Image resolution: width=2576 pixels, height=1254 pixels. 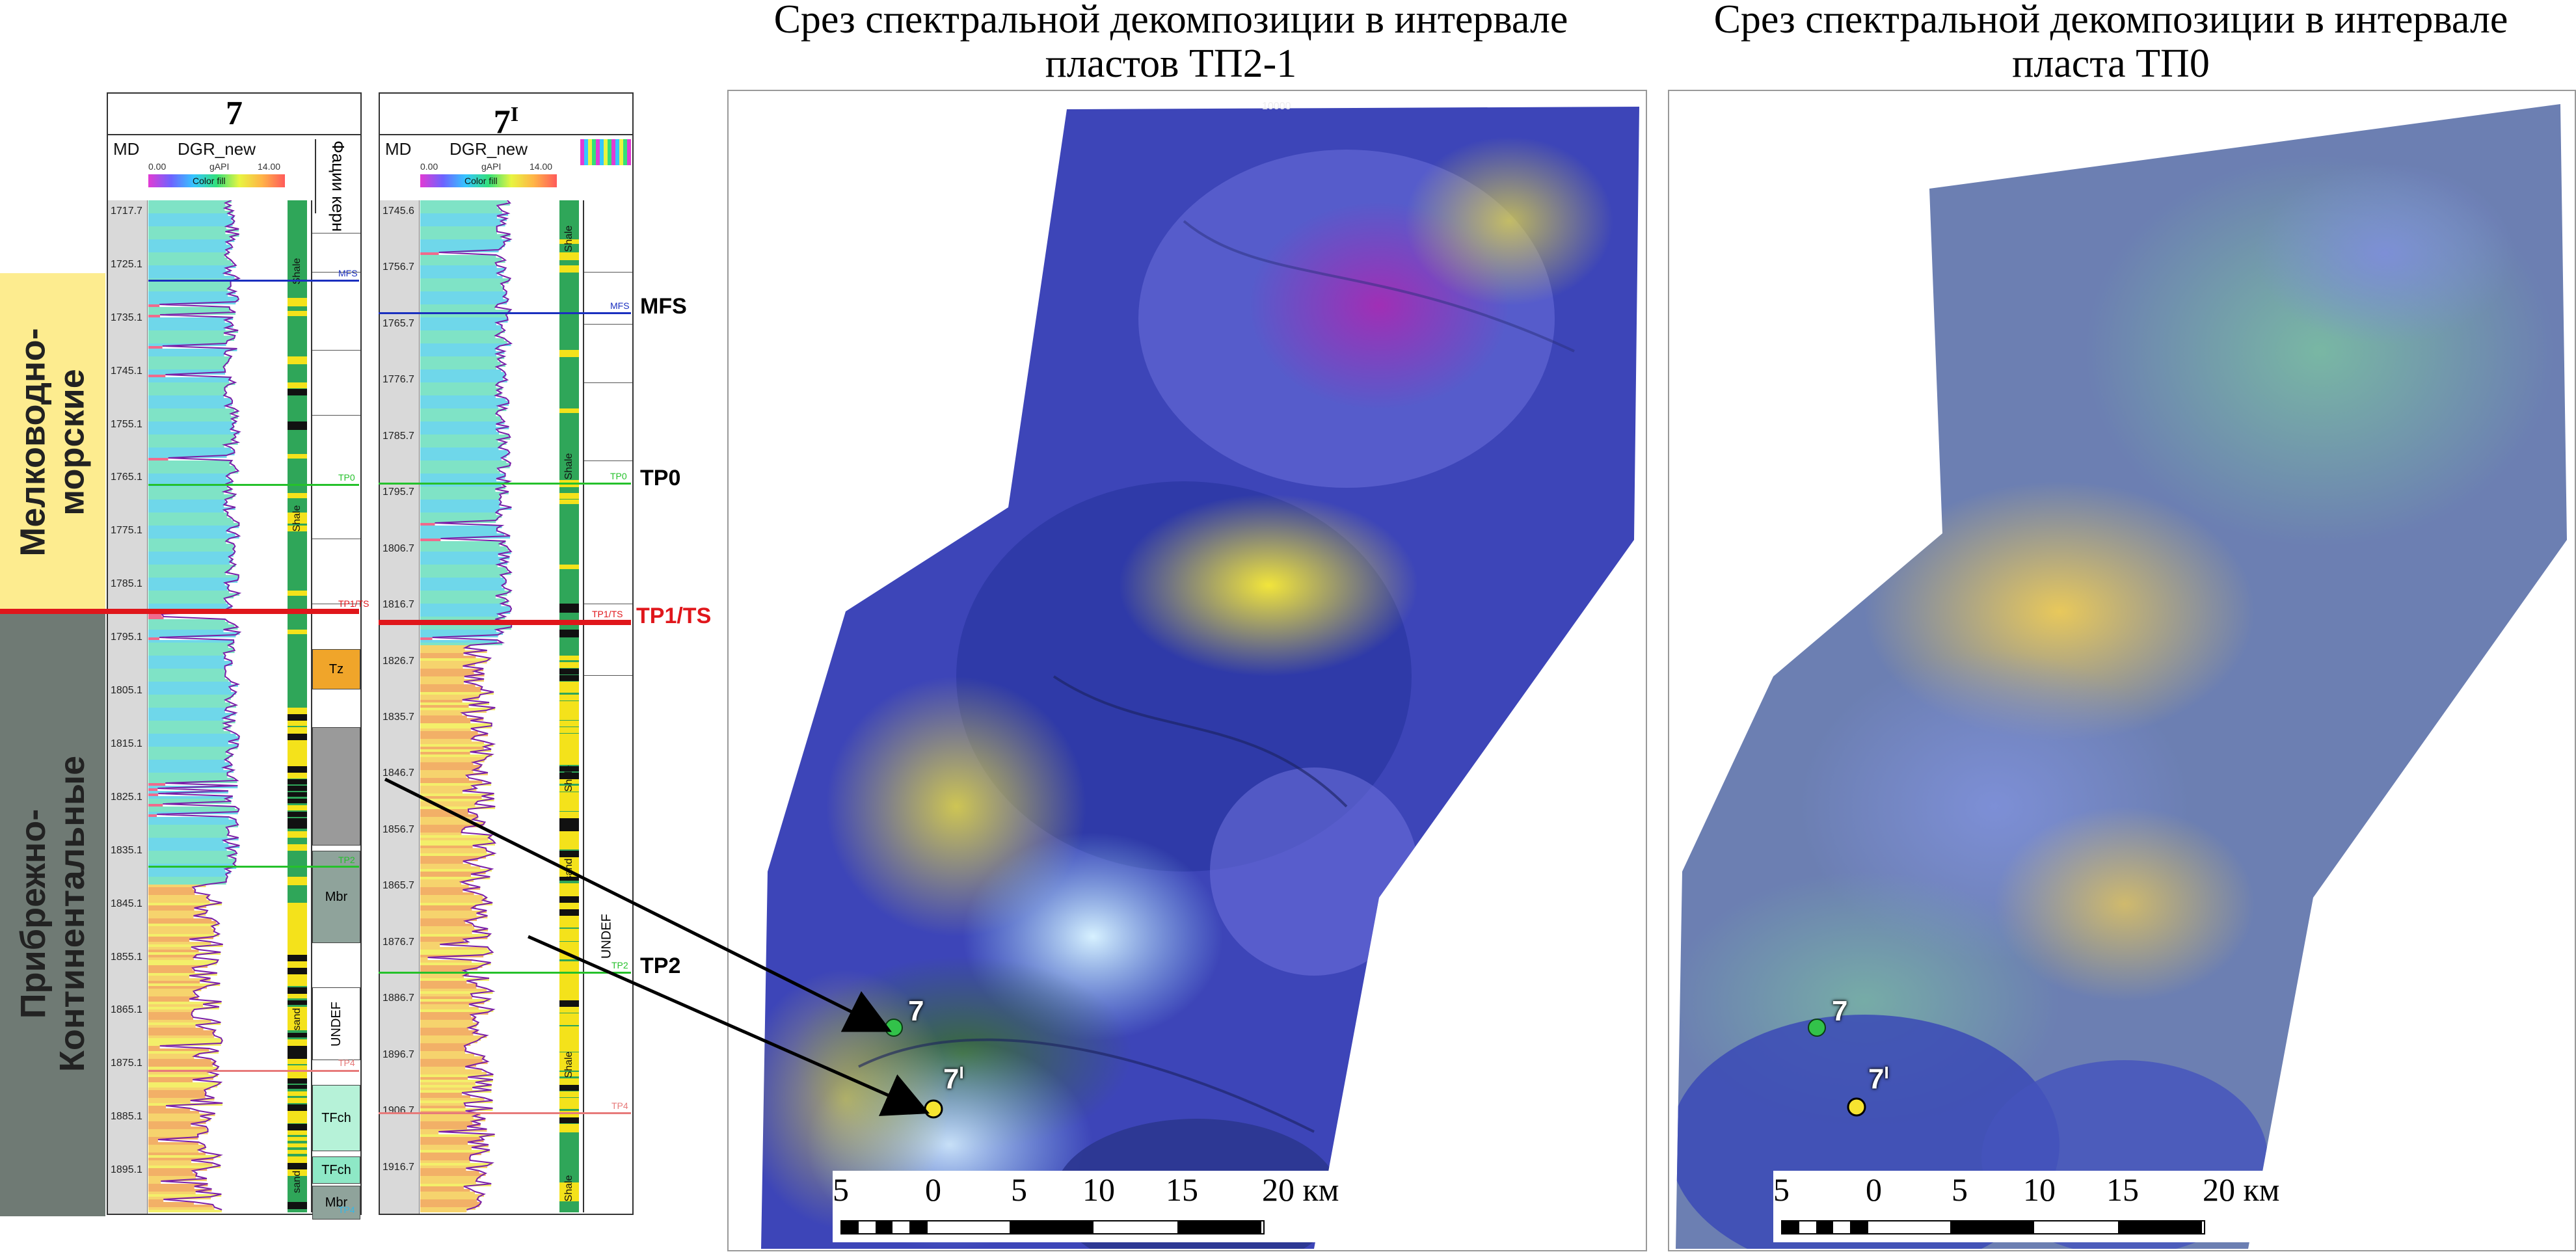 What do you see at coordinates (2241, 1189) in the screenshot?
I see `scale-tick-label: 20 км` at bounding box center [2241, 1189].